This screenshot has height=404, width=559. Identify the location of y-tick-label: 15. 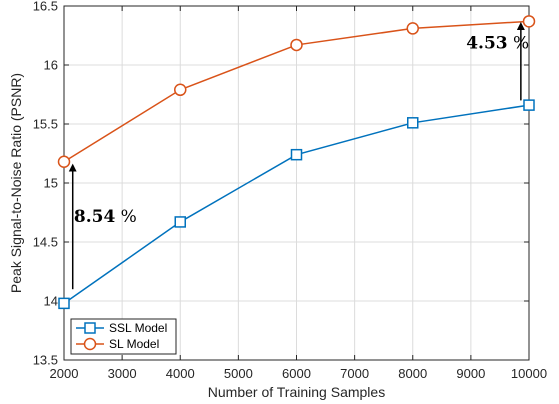
(51, 183).